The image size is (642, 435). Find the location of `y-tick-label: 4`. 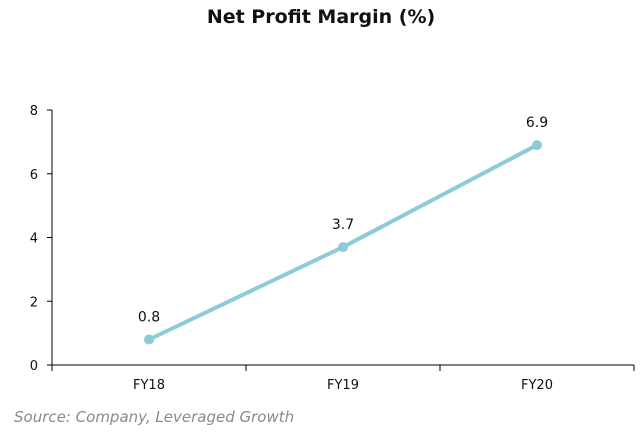

y-tick-label: 4 is located at coordinates (34, 239).